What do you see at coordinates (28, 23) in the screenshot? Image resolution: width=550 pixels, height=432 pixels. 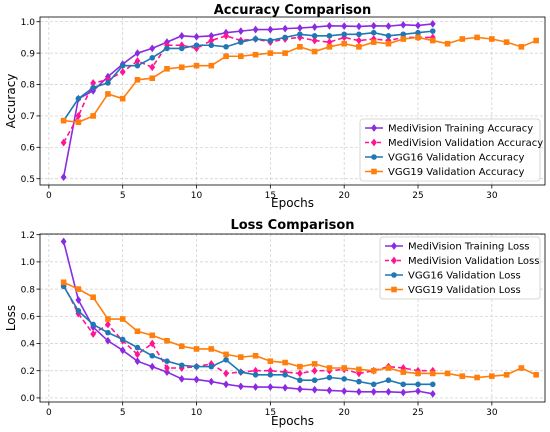 I see `y-tick-label: 1.0` at bounding box center [28, 23].